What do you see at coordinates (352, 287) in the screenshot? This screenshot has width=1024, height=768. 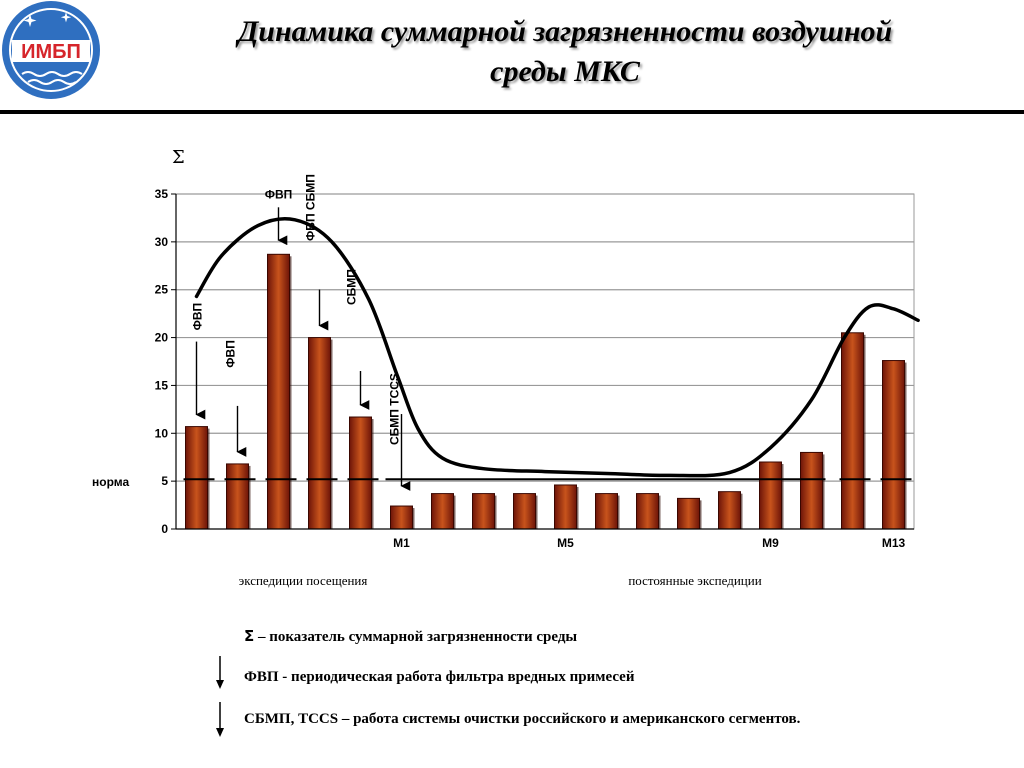 I see `annotation-label: СБМП` at bounding box center [352, 287].